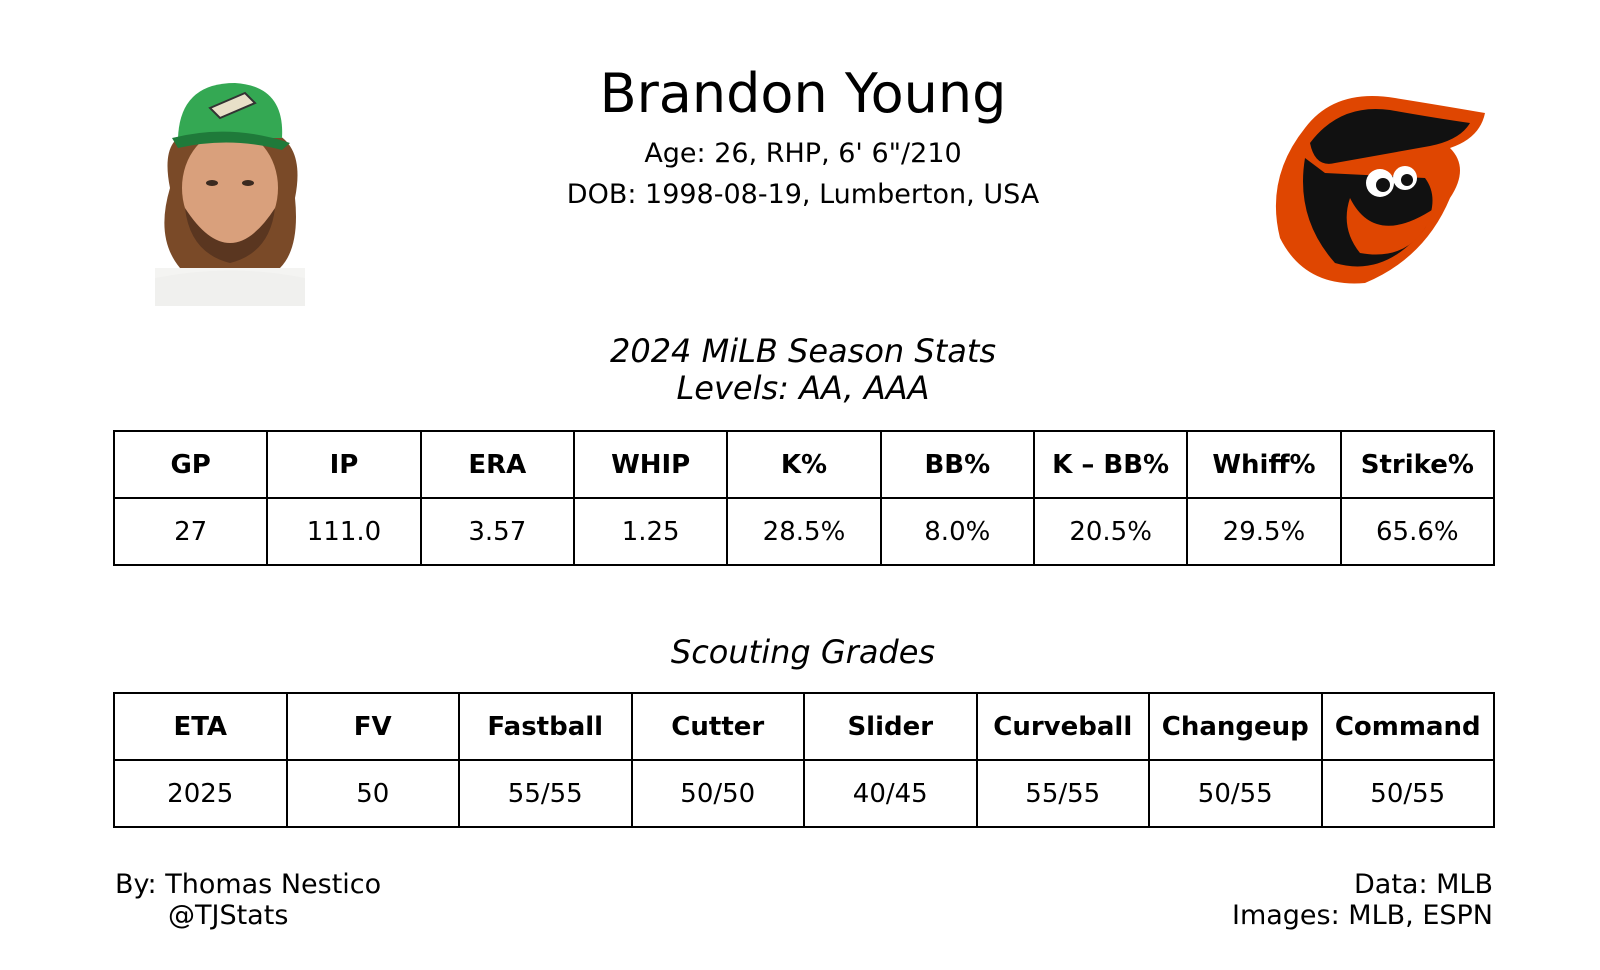 This screenshot has height=970, width=1600. I want to click on section-title: 2024 MiLB Season Stats, so click(803, 351).